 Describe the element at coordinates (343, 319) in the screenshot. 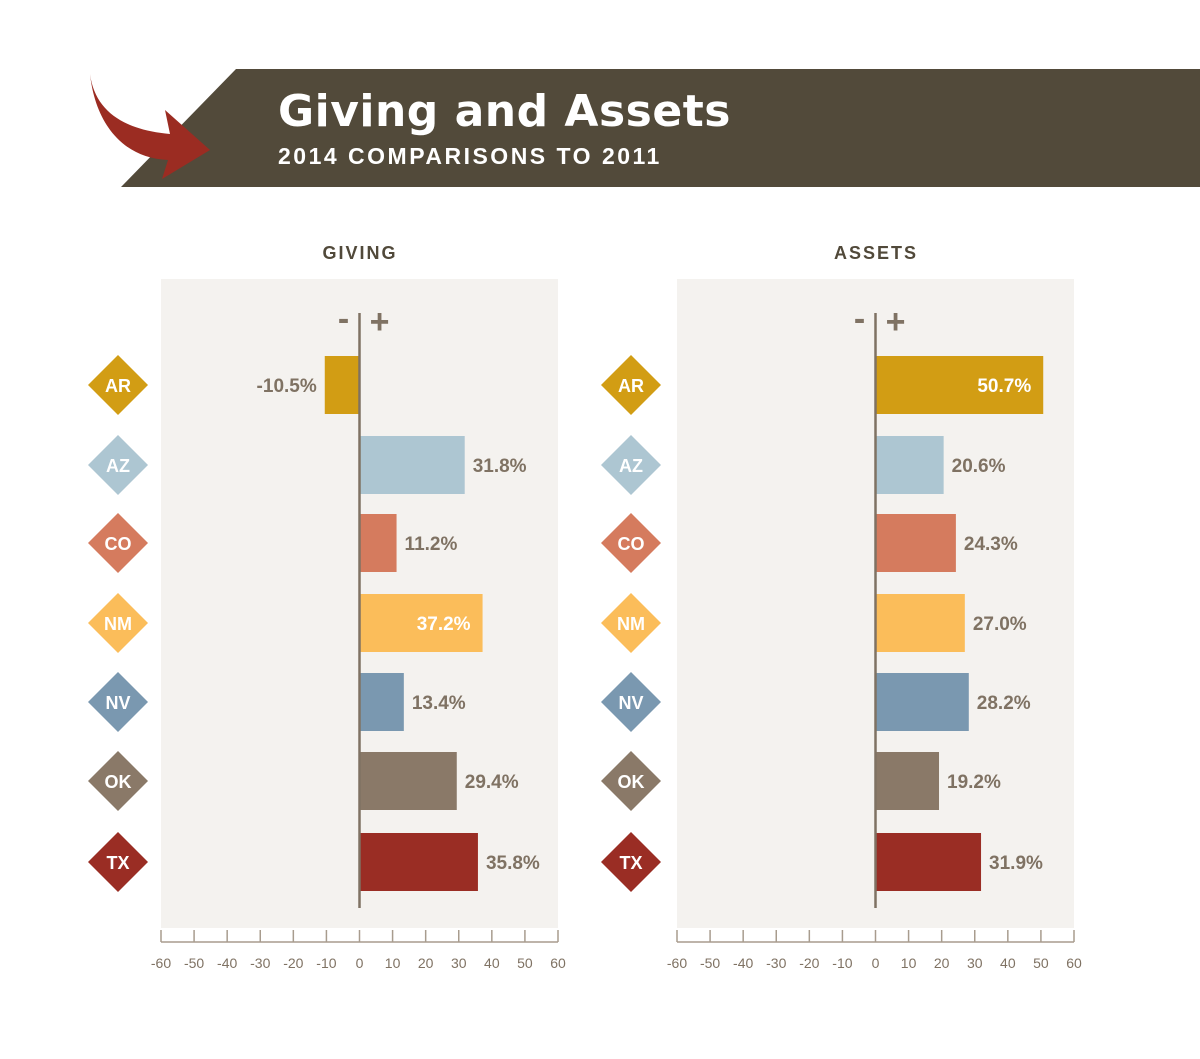

I see `giving-minus-sign: -` at that location.